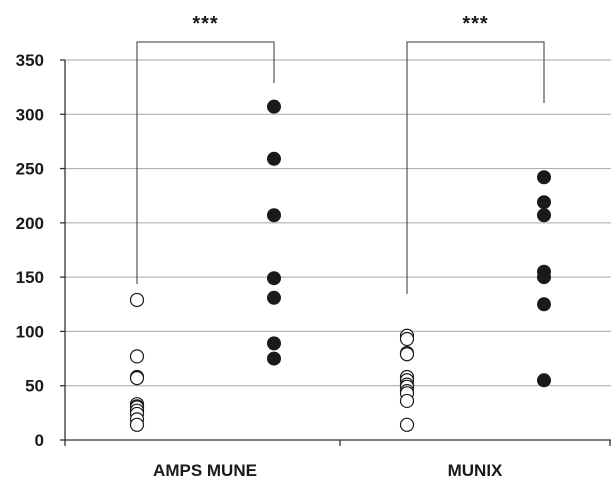 This screenshot has height=484, width=611. I want to click on y-tick-label: 150, so click(30, 277).